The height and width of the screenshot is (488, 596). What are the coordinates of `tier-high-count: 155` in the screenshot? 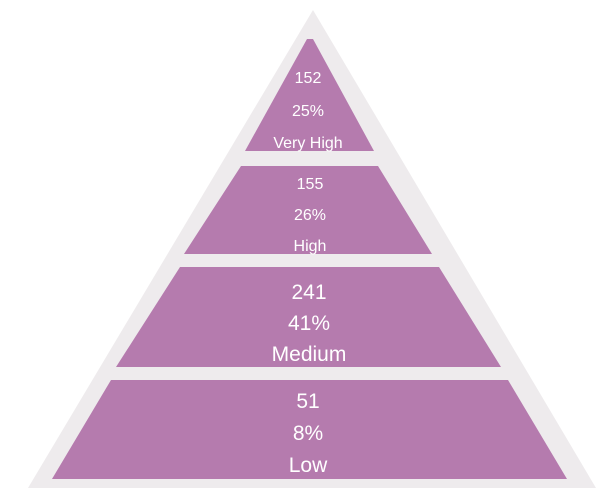 It's located at (310, 184).